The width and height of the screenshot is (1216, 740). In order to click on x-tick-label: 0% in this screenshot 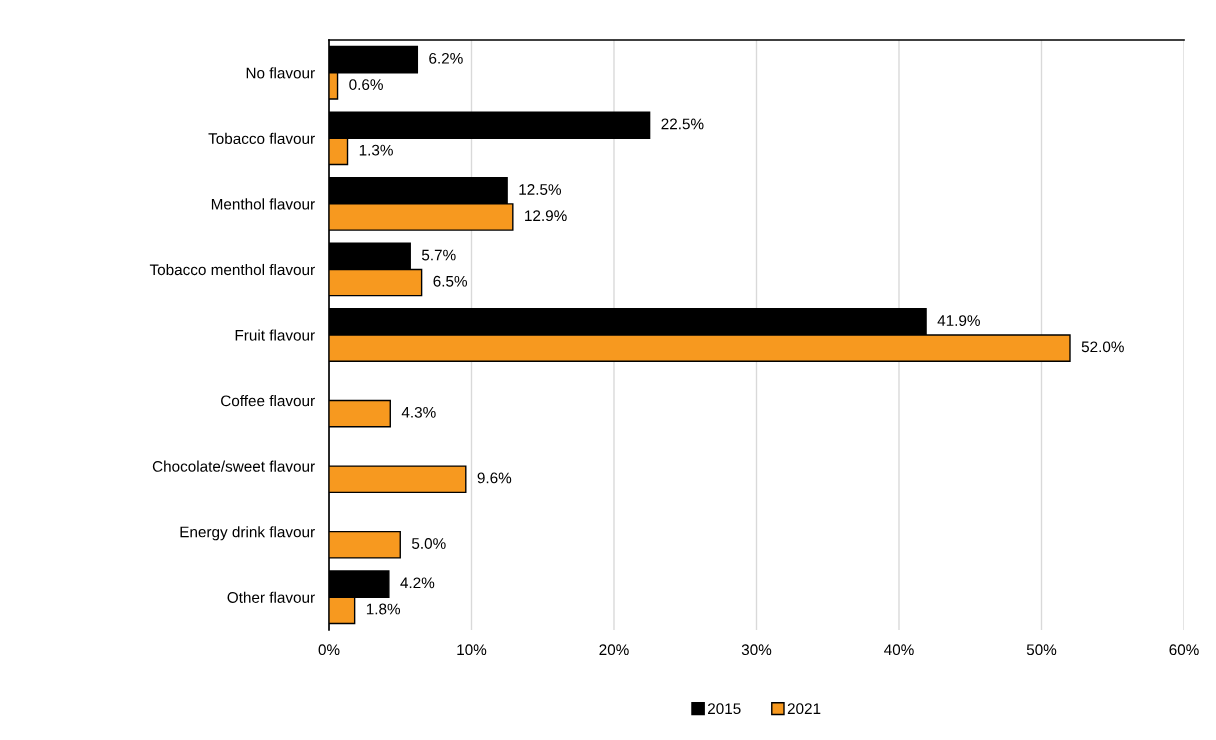, I will do `click(329, 650)`.